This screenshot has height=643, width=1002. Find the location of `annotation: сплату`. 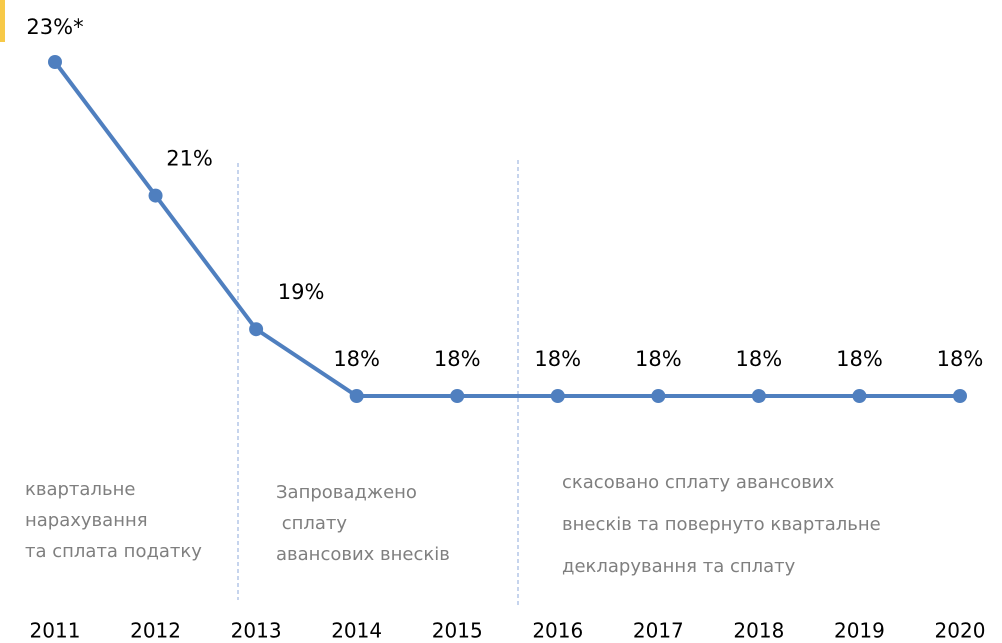

annotation: сплату is located at coordinates (311, 523).